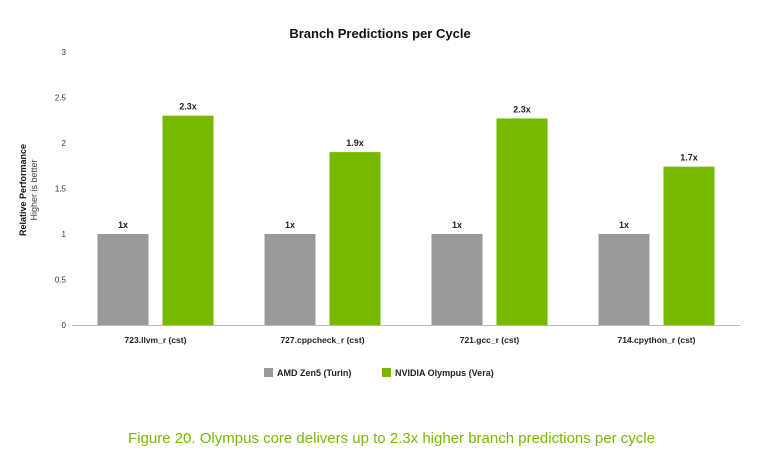  What do you see at coordinates (61, 280) in the screenshot?
I see `y-tick-label: 0.5` at bounding box center [61, 280].